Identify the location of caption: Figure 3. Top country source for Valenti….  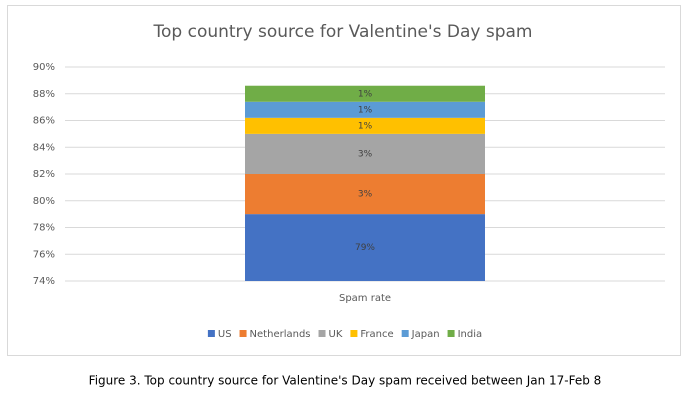
(345, 381).